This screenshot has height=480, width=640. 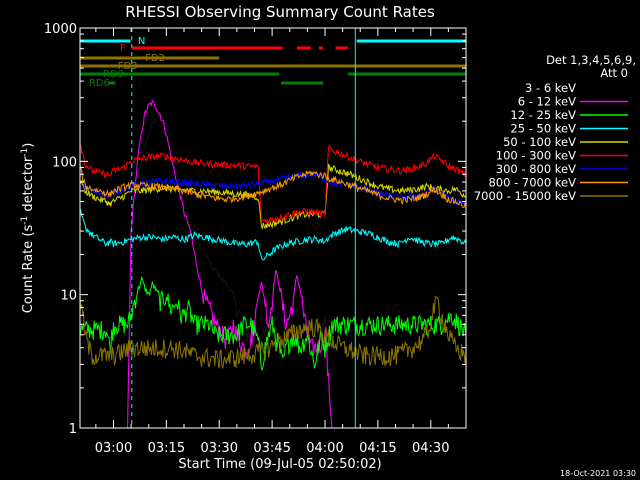 What do you see at coordinates (614, 73) in the screenshot?
I see `legend-title-2: Att 0` at bounding box center [614, 73].